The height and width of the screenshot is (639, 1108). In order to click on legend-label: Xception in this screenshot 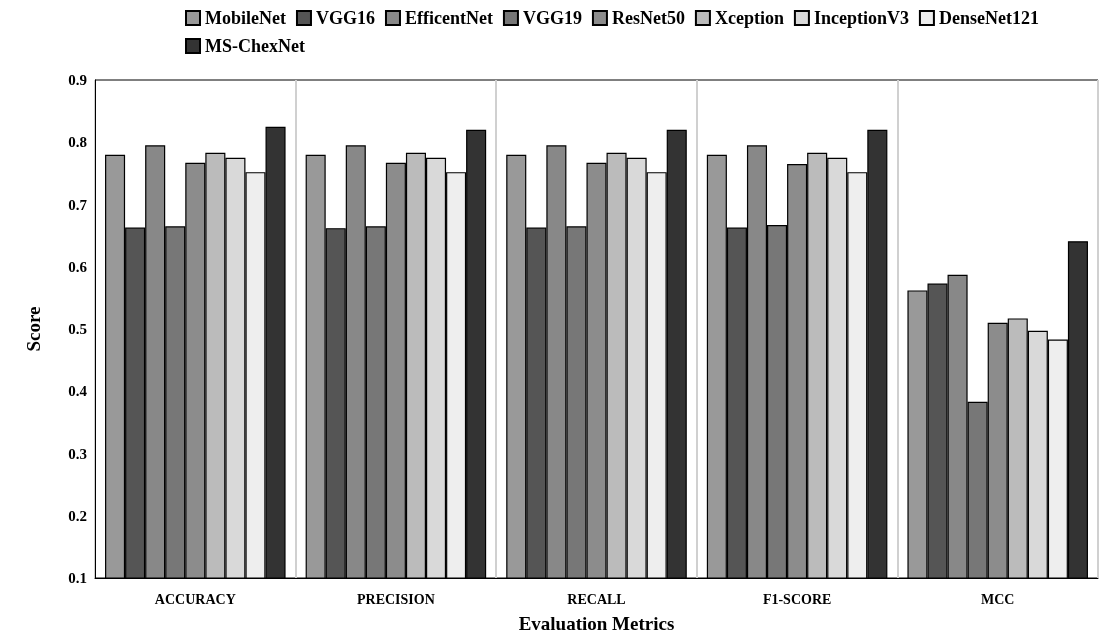, I will do `click(749, 18)`.